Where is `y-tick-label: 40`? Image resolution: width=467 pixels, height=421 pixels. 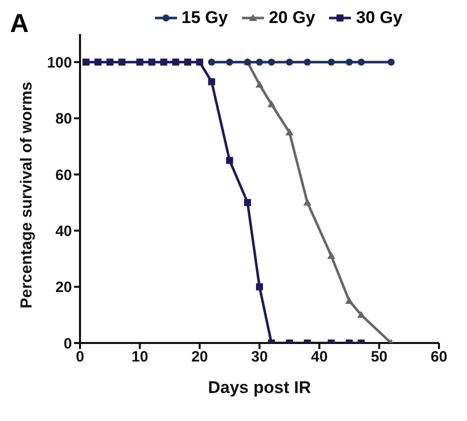
y-tick-label: 40 is located at coordinates (63, 231).